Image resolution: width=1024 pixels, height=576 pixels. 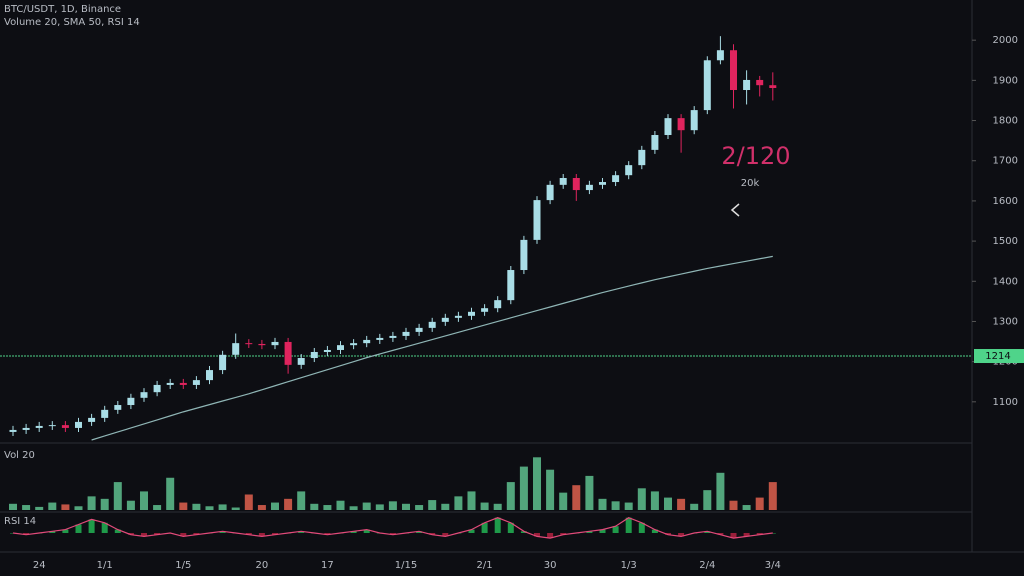 I want to click on x-tick-label: 2/1, so click(x=485, y=565).